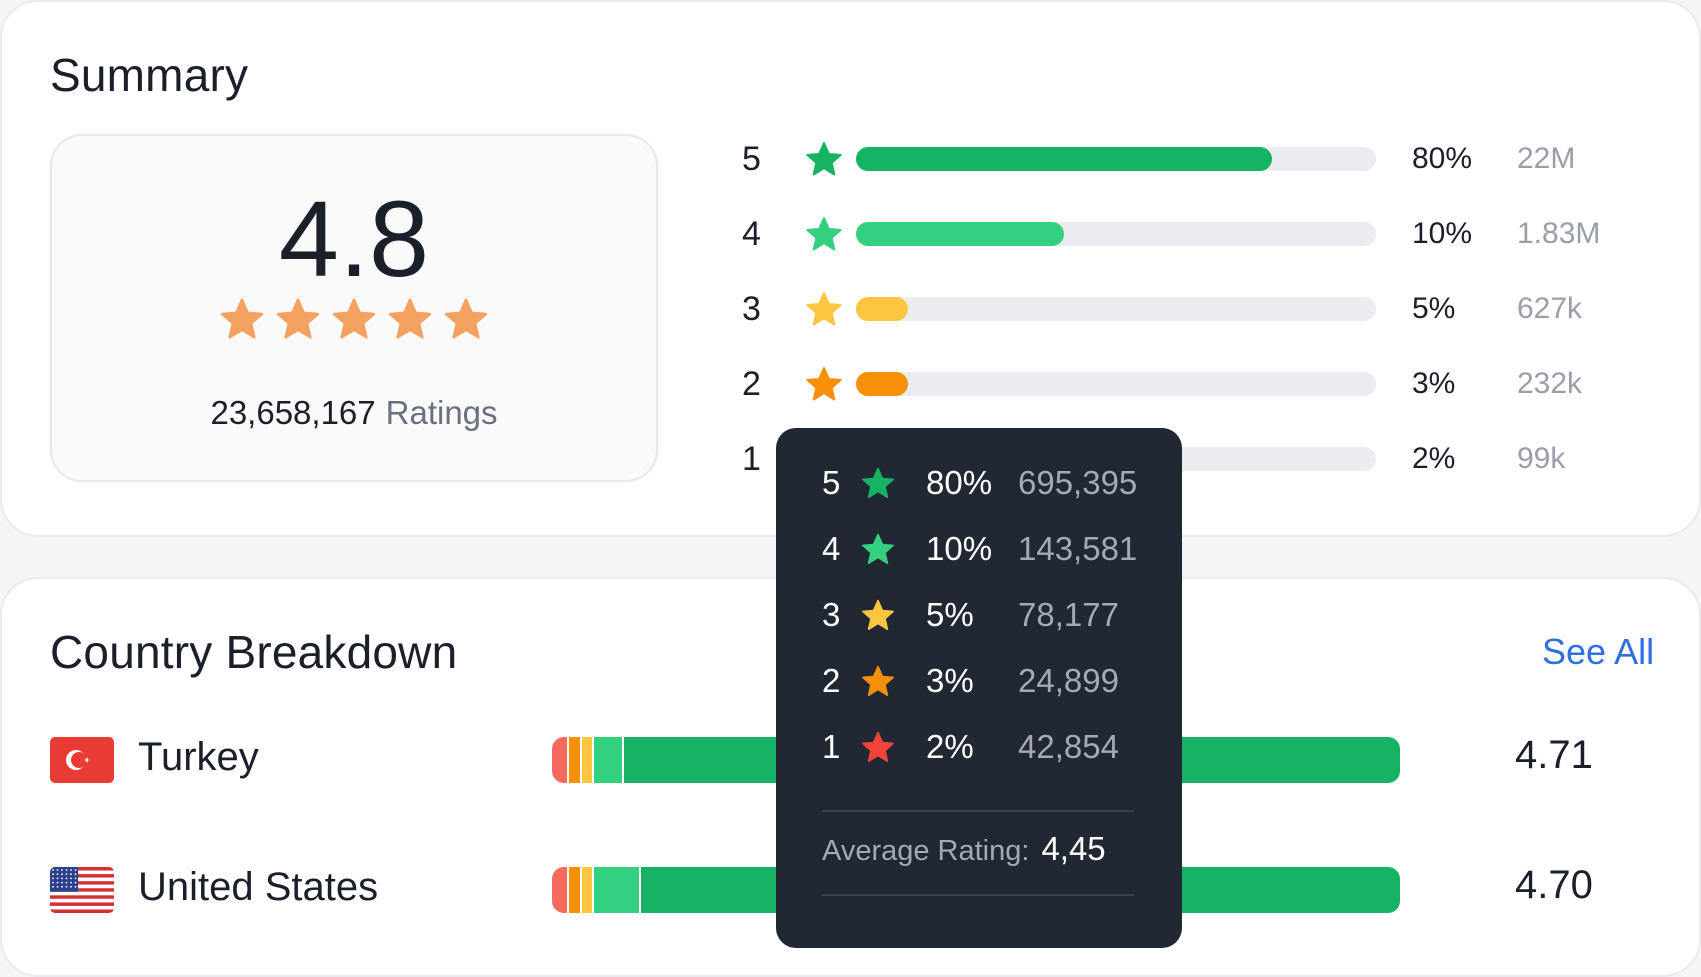  I want to click on distribution-row: 3 5% 627k, so click(1192, 312).